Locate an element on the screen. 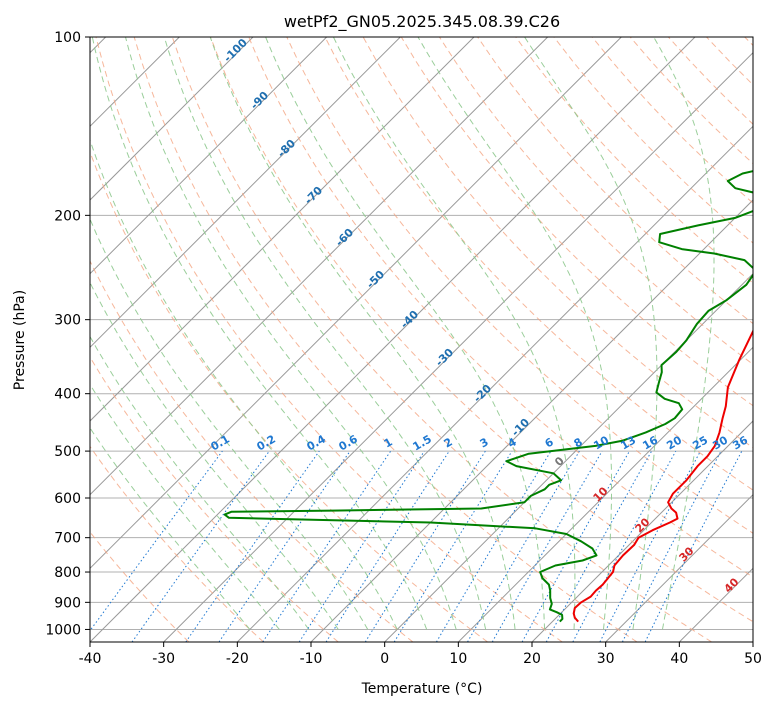 The image size is (775, 708). x-tick-label: 20 is located at coordinates (532, 659).